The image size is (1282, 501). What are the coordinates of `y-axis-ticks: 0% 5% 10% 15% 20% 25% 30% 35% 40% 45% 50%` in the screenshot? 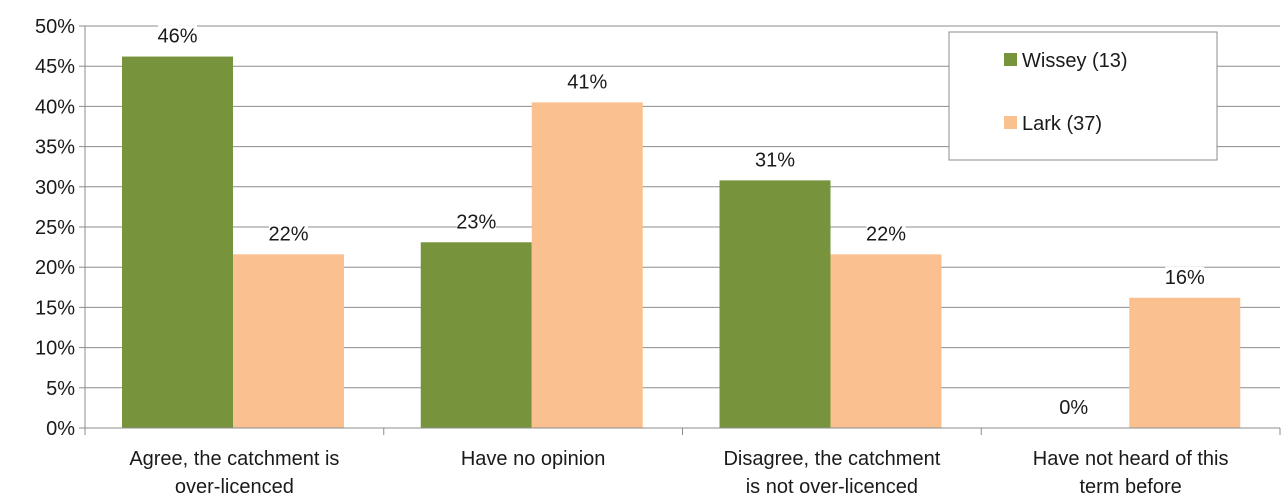 It's located at (60, 228).